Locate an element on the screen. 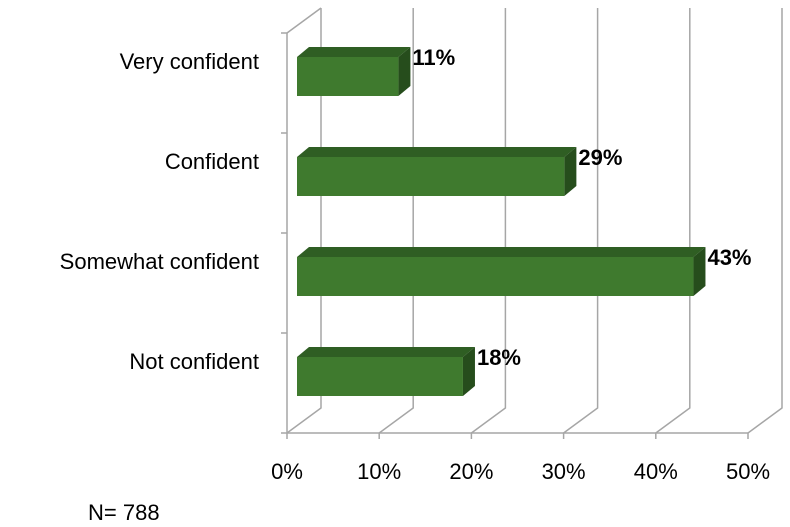  y-tick-label: Somewhat confident is located at coordinates (159, 261).